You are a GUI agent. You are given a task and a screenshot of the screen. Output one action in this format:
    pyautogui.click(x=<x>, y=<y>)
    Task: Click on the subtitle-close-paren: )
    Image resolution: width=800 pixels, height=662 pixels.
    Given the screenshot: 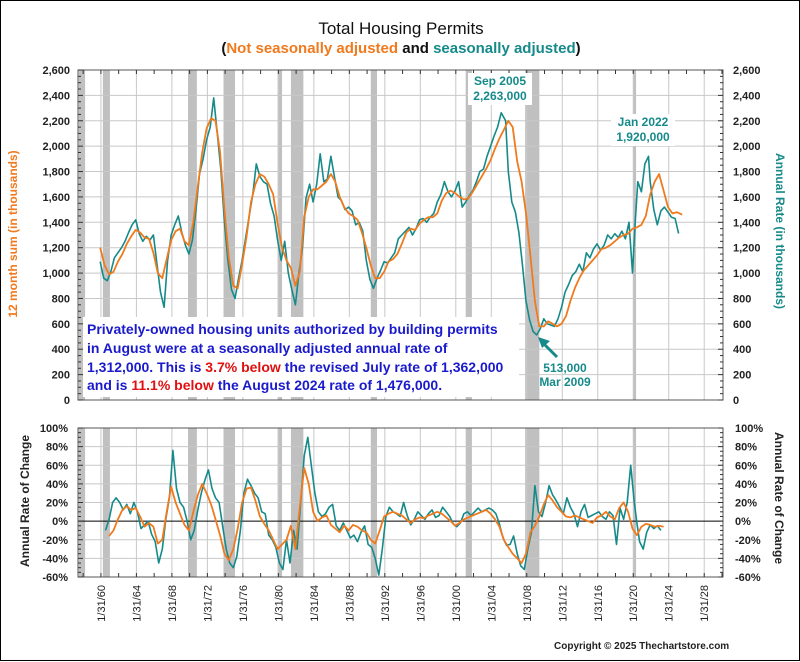 What is the action you would take?
    pyautogui.click(x=578, y=48)
    